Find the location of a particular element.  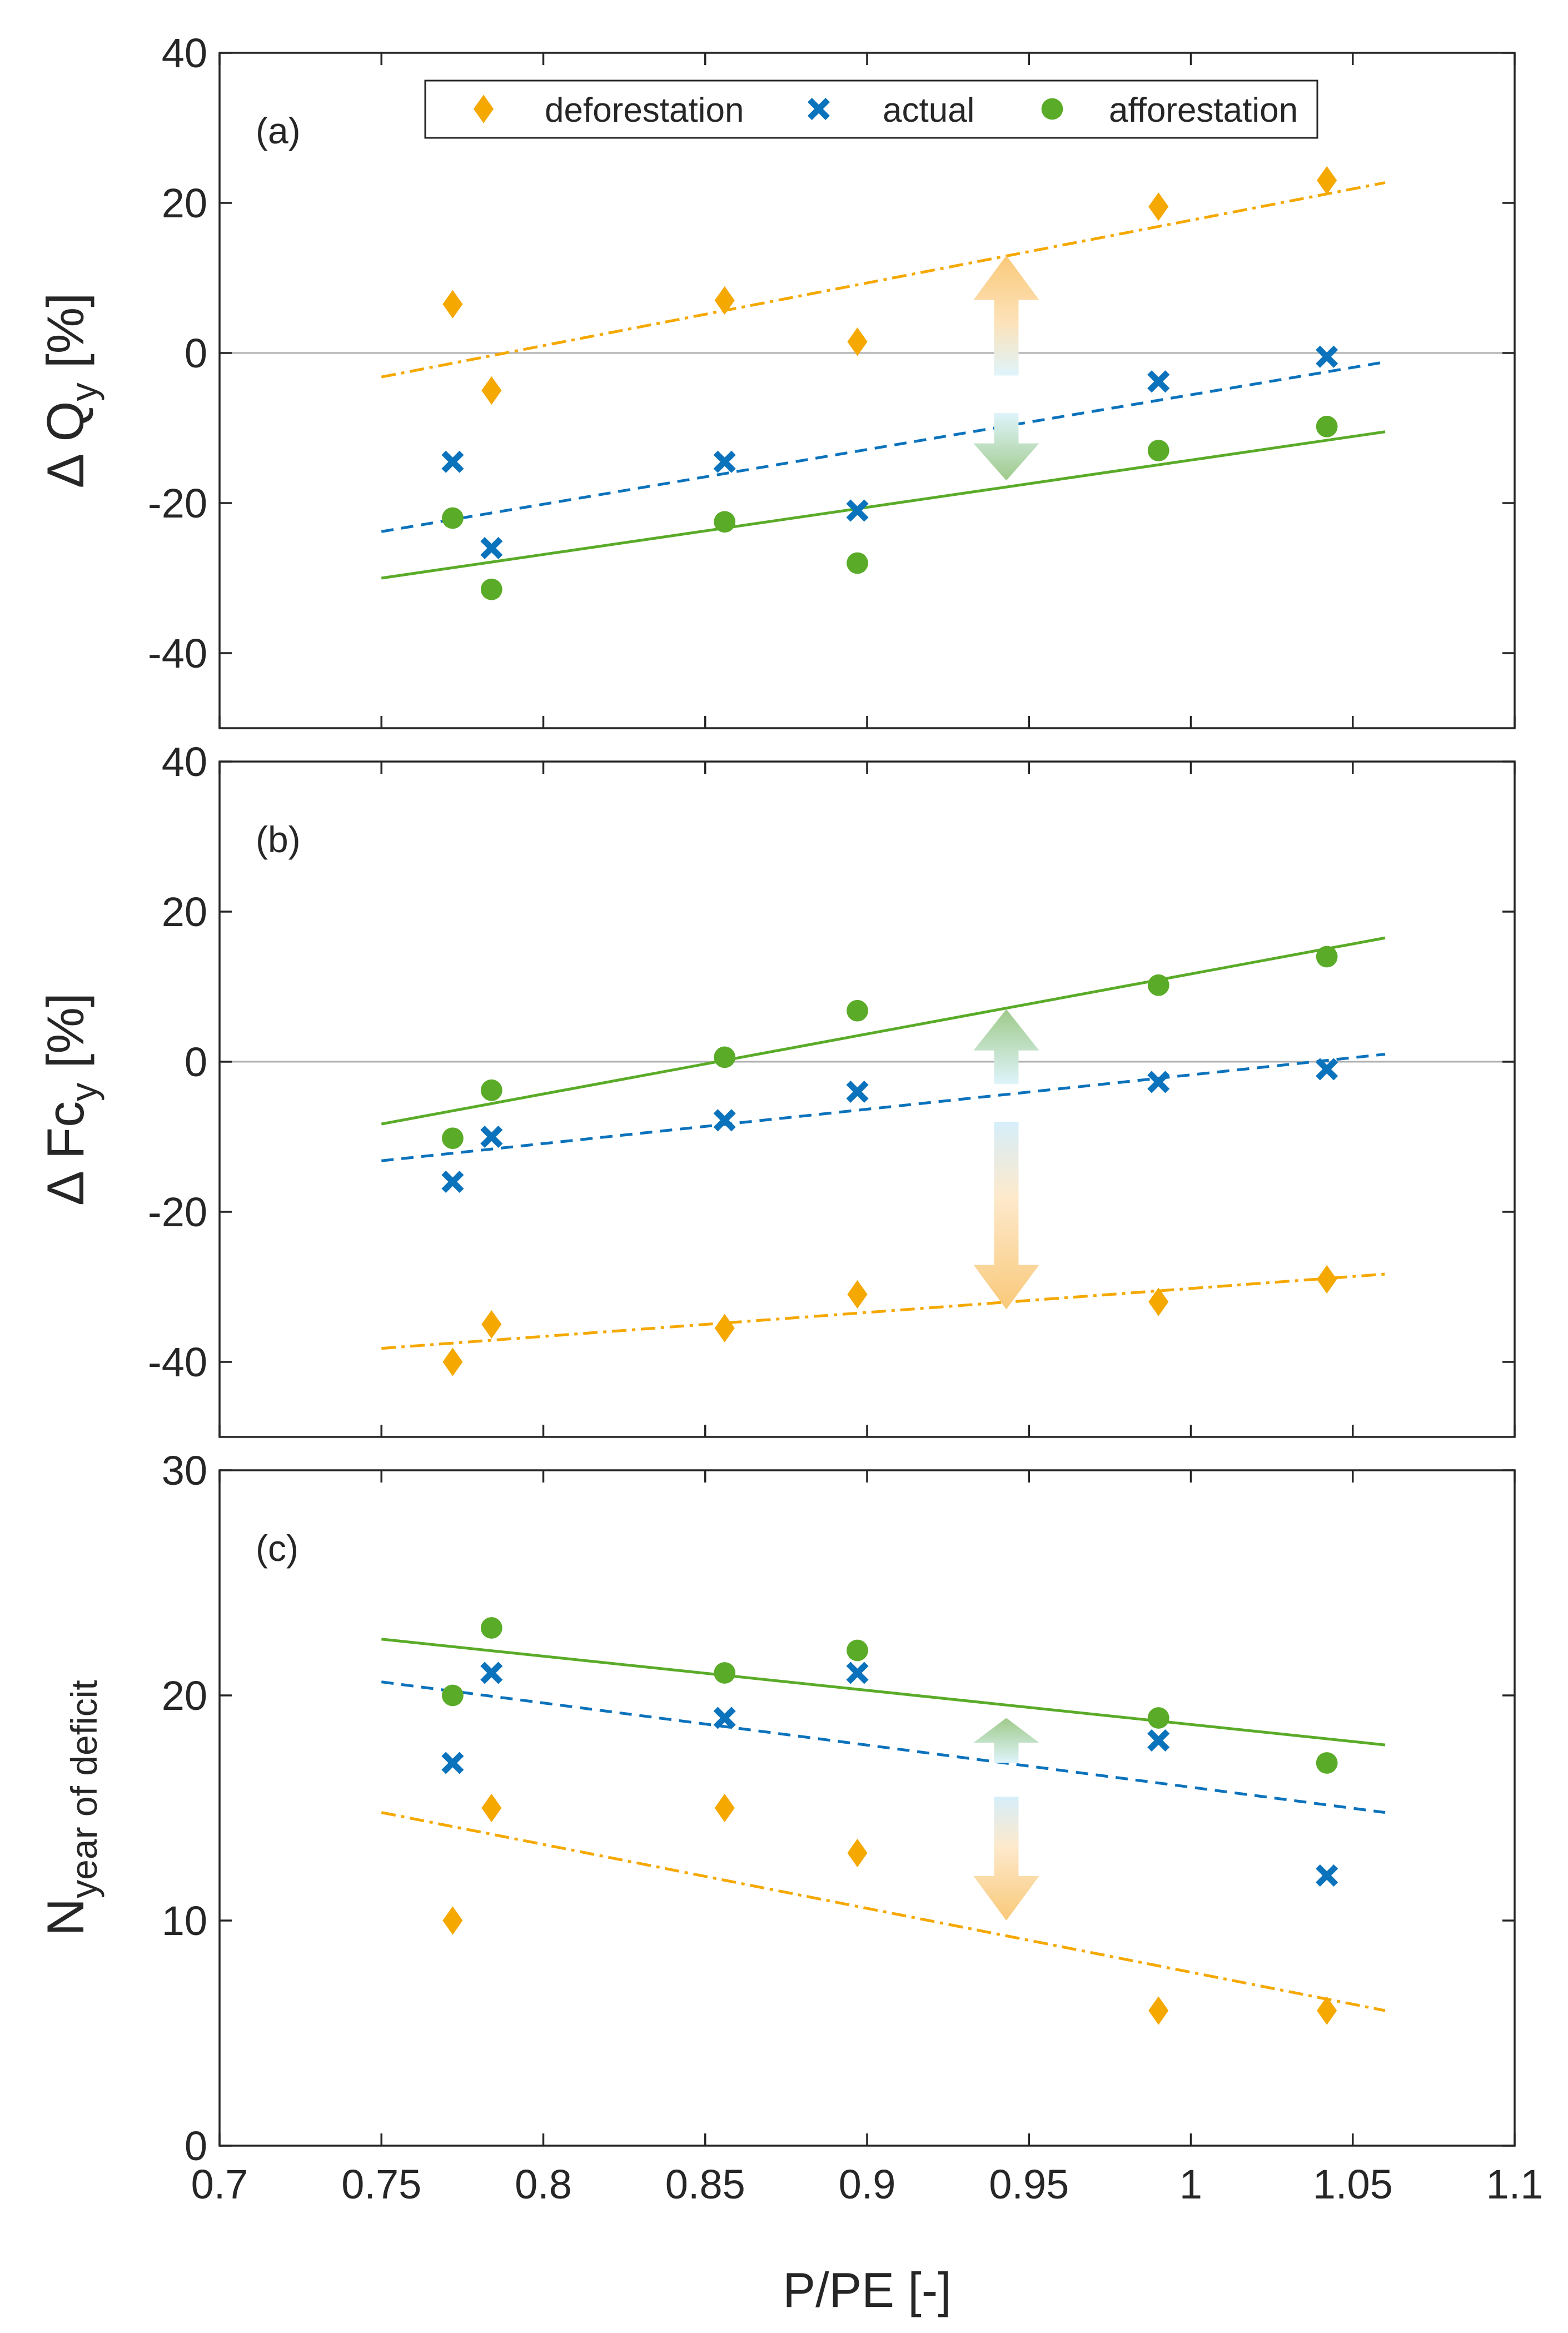

panel-label: (b) is located at coordinates (278, 839).